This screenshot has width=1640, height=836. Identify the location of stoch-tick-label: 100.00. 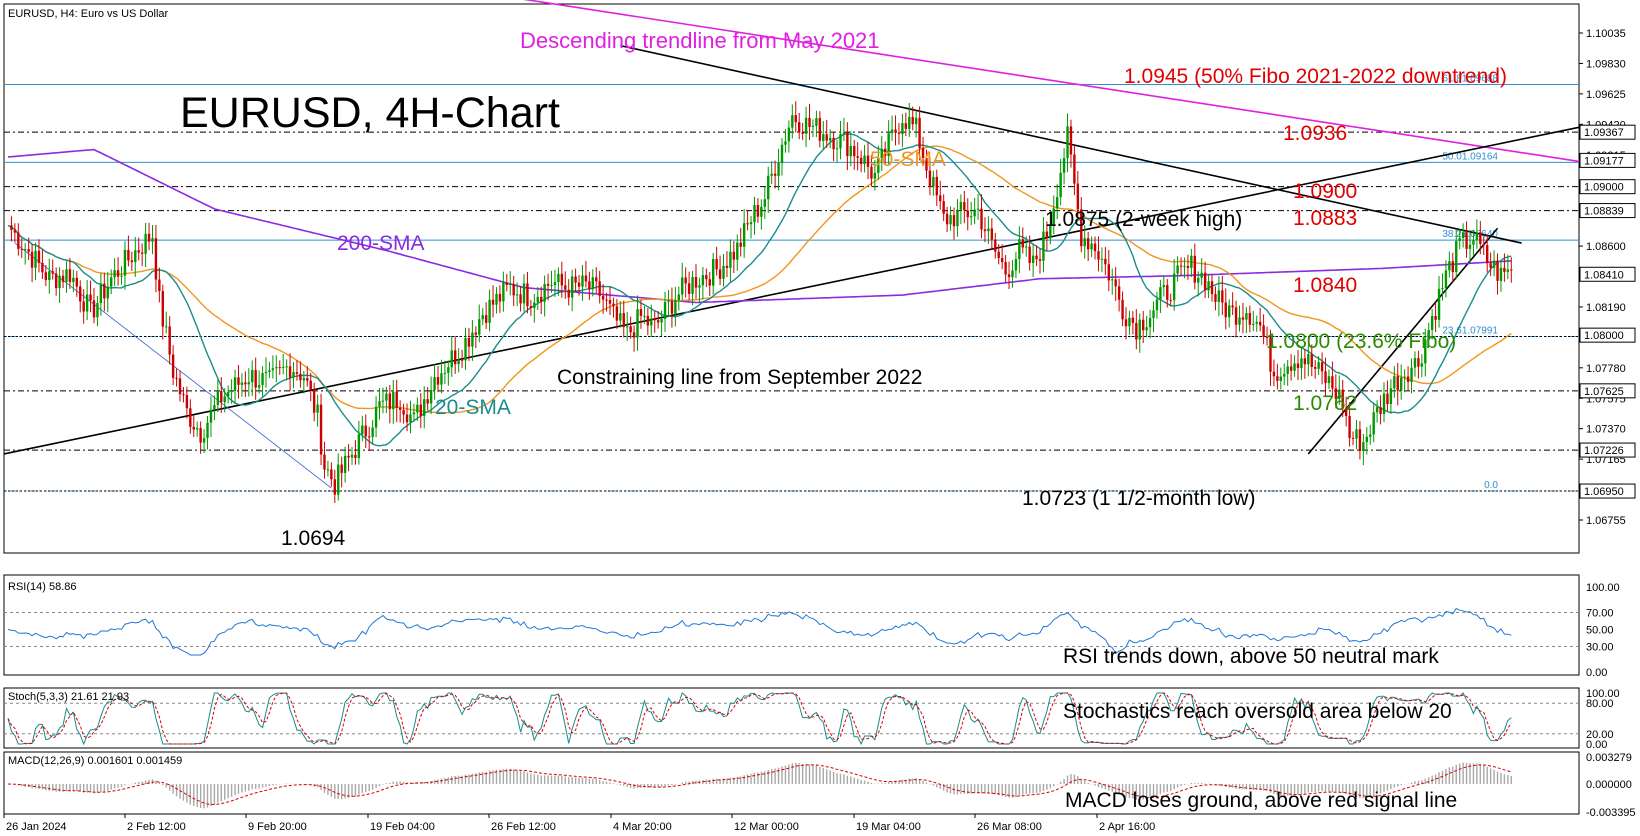
(1603, 694).